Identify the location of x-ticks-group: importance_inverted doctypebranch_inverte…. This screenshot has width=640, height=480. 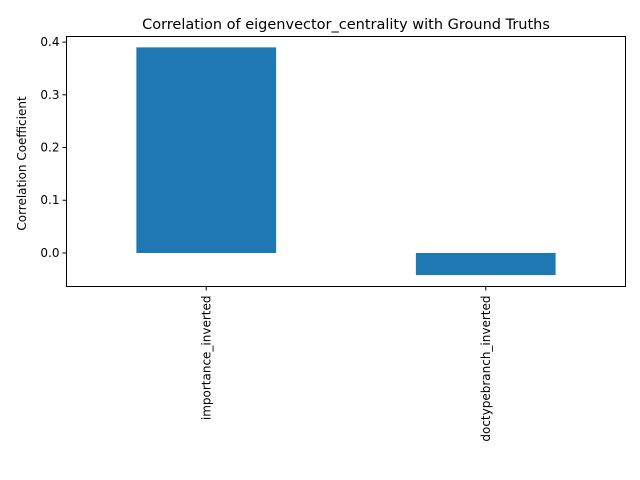
(346, 364).